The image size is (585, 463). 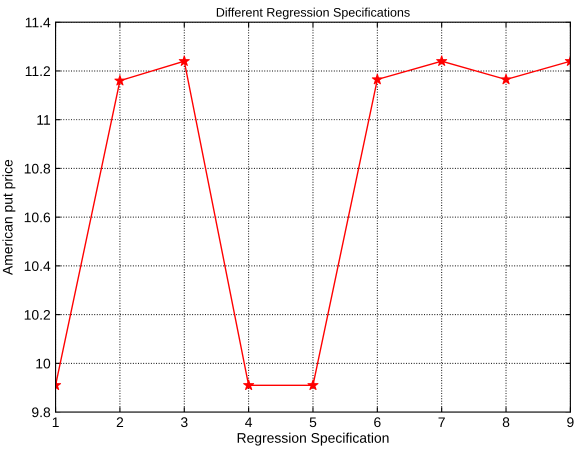 What do you see at coordinates (120, 422) in the screenshot?
I see `x-tick-label: 2` at bounding box center [120, 422].